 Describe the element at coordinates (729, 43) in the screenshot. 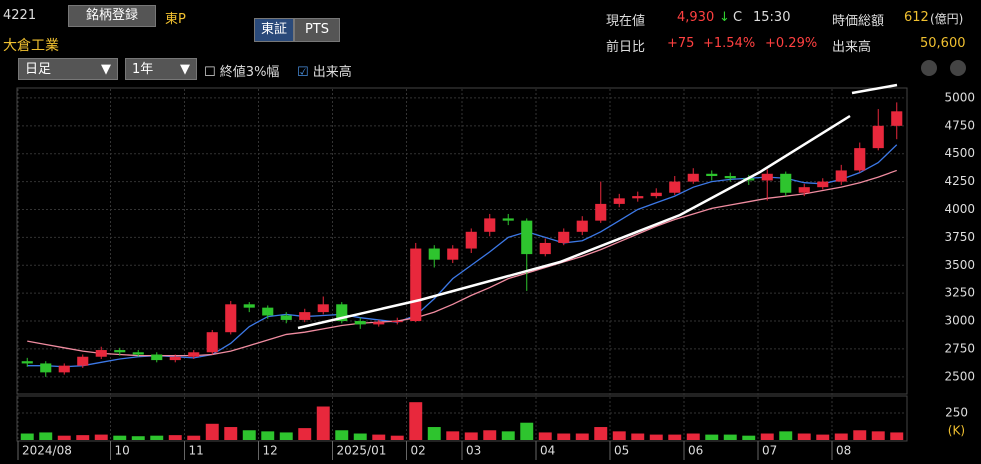

I see `change-pct: +1.54%` at that location.